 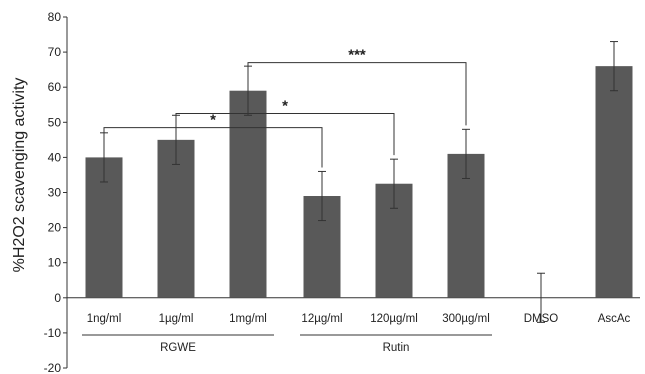 What do you see at coordinates (541, 319) in the screenshot?
I see `category-label: DMSO` at bounding box center [541, 319].